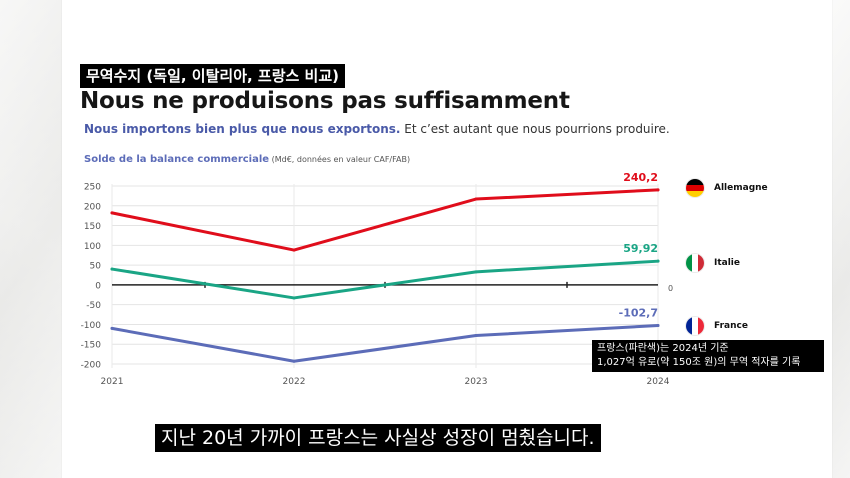 This screenshot has height=478, width=850. What do you see at coordinates (112, 382) in the screenshot?
I see `x-tick-label: 2021` at bounding box center [112, 382].